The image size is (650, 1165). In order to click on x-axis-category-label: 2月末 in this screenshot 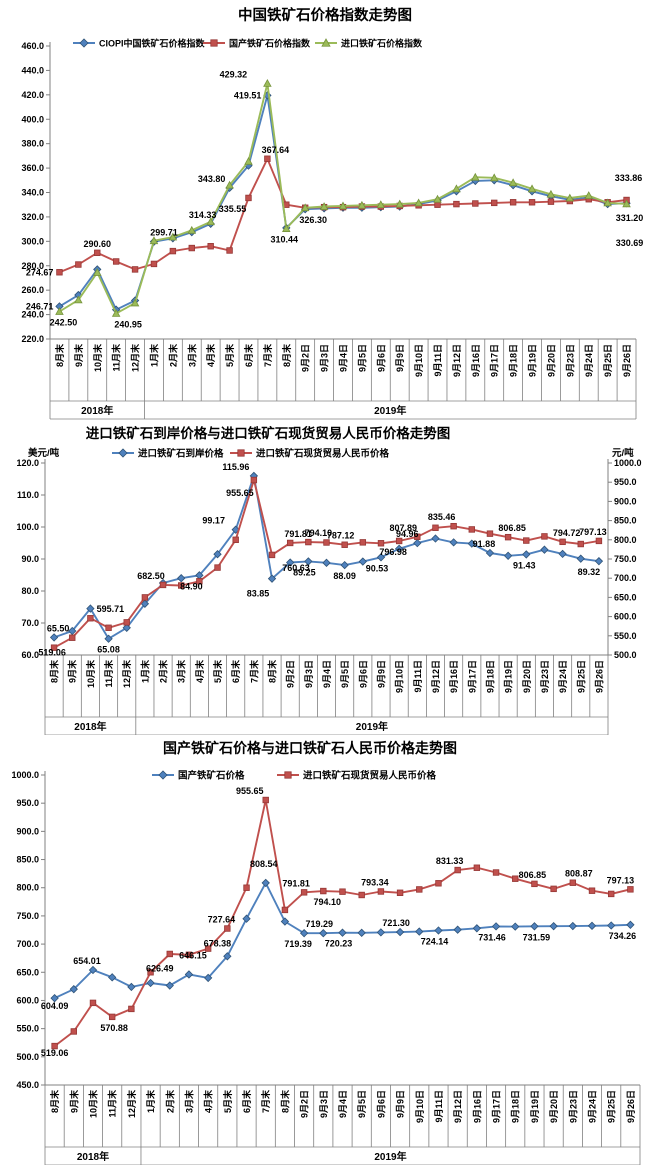, I will do `click(172, 355)`.